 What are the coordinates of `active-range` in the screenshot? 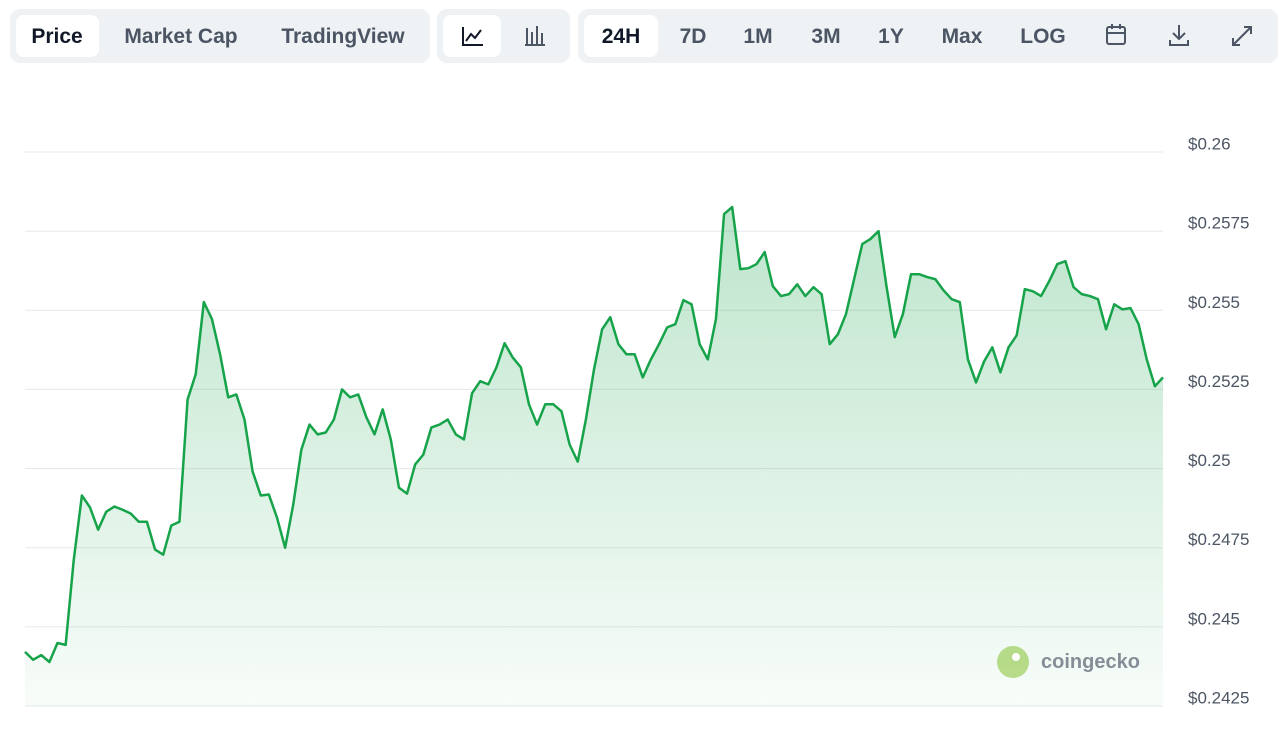 It's located at (621, 36).